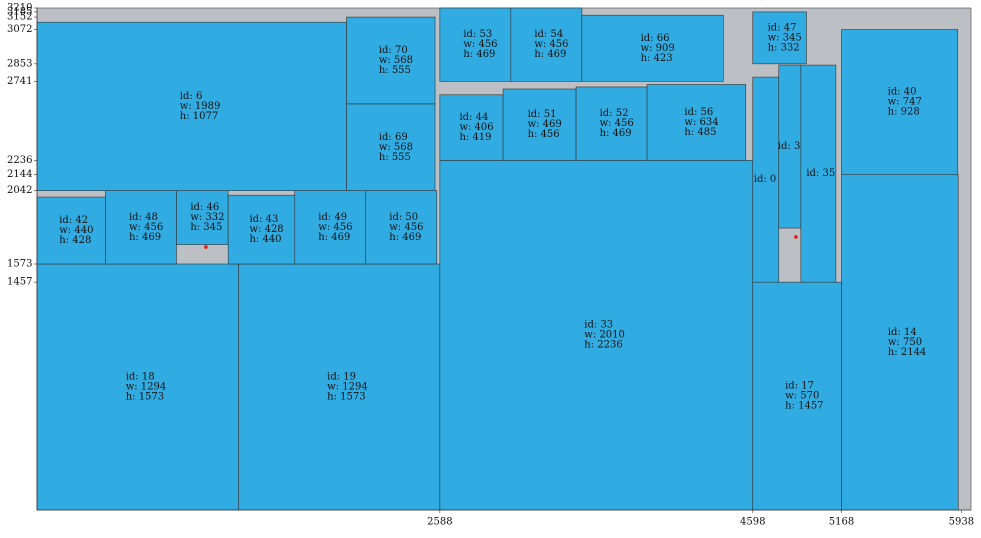 The image size is (981, 538). I want to click on item-label: id: 56, so click(698, 112).